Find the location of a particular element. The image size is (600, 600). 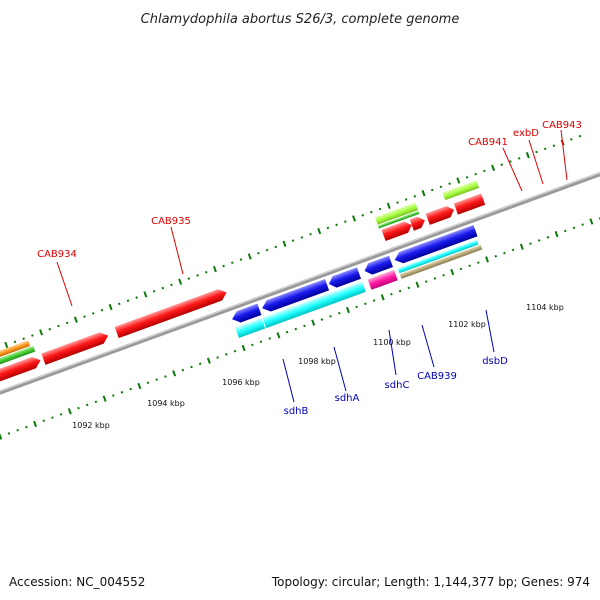

gene-label-sdhB: sdhB is located at coordinates (295, 387).